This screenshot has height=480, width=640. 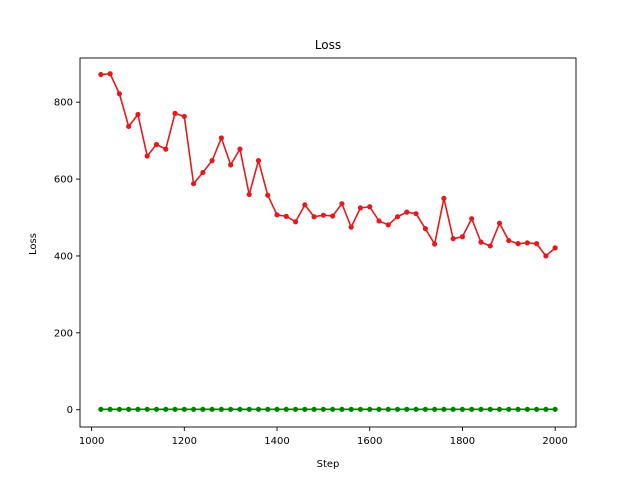 What do you see at coordinates (33, 244) in the screenshot?
I see `y-axis-label: Loss` at bounding box center [33, 244].